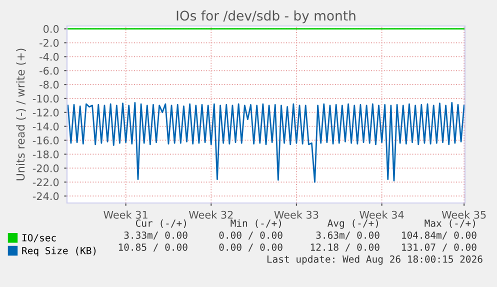  What do you see at coordinates (49, 70) in the screenshot?
I see `y-tick-label: -6.0` at bounding box center [49, 70].